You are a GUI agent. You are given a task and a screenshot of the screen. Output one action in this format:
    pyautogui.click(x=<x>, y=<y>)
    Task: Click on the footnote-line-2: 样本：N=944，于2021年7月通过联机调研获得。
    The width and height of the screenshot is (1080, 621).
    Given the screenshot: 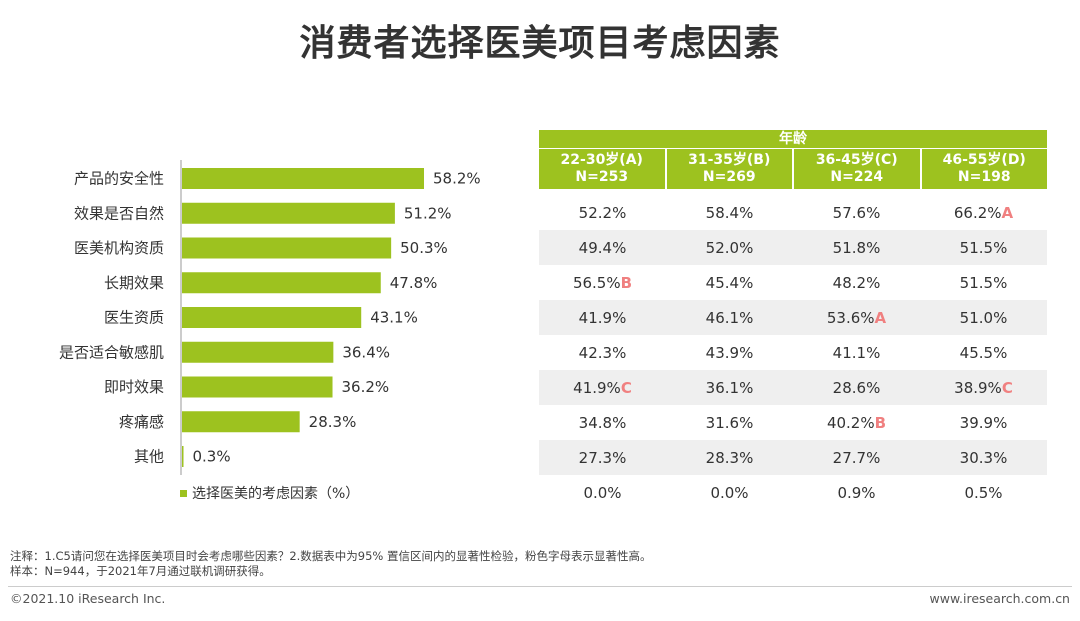 What is the action you would take?
    pyautogui.click(x=140, y=571)
    